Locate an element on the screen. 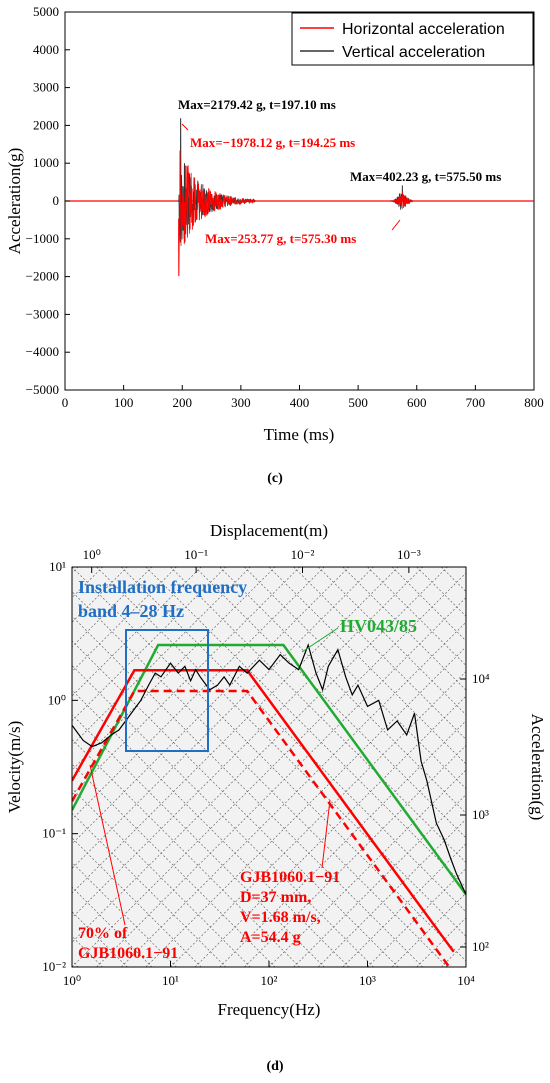  right-tick-label-d: 10⁴ is located at coordinates (481, 678).